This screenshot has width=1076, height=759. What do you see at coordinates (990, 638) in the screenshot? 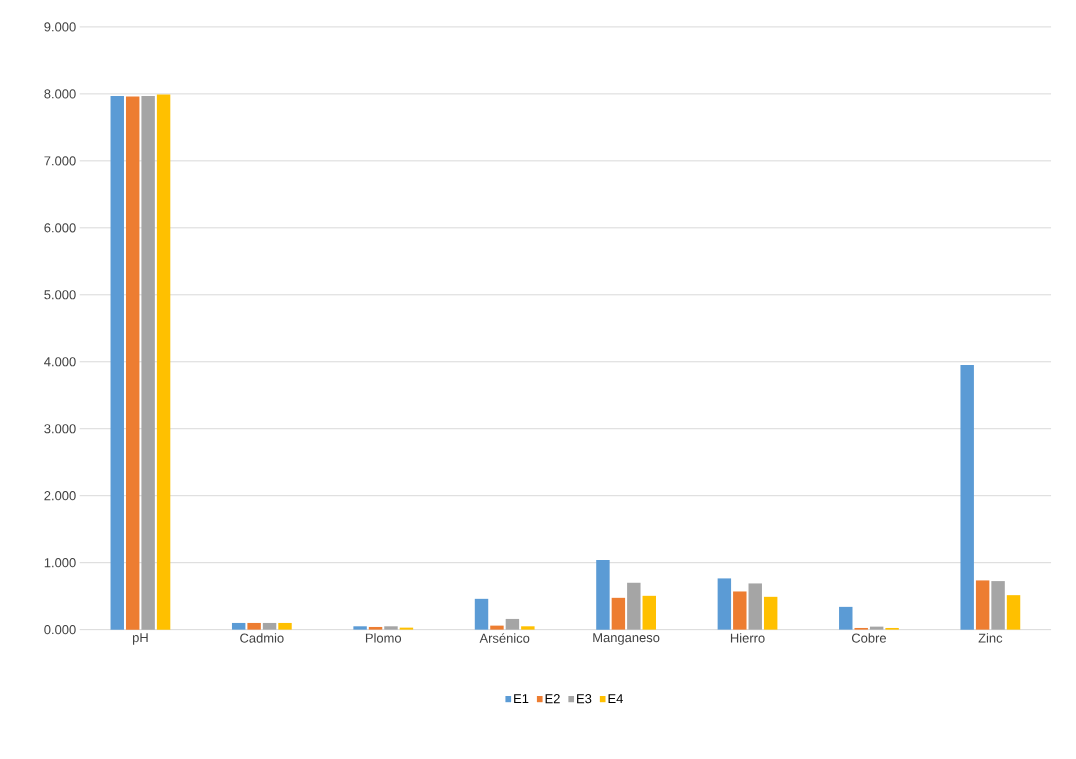
I see `x-tick-label: Zinc` at bounding box center [990, 638].